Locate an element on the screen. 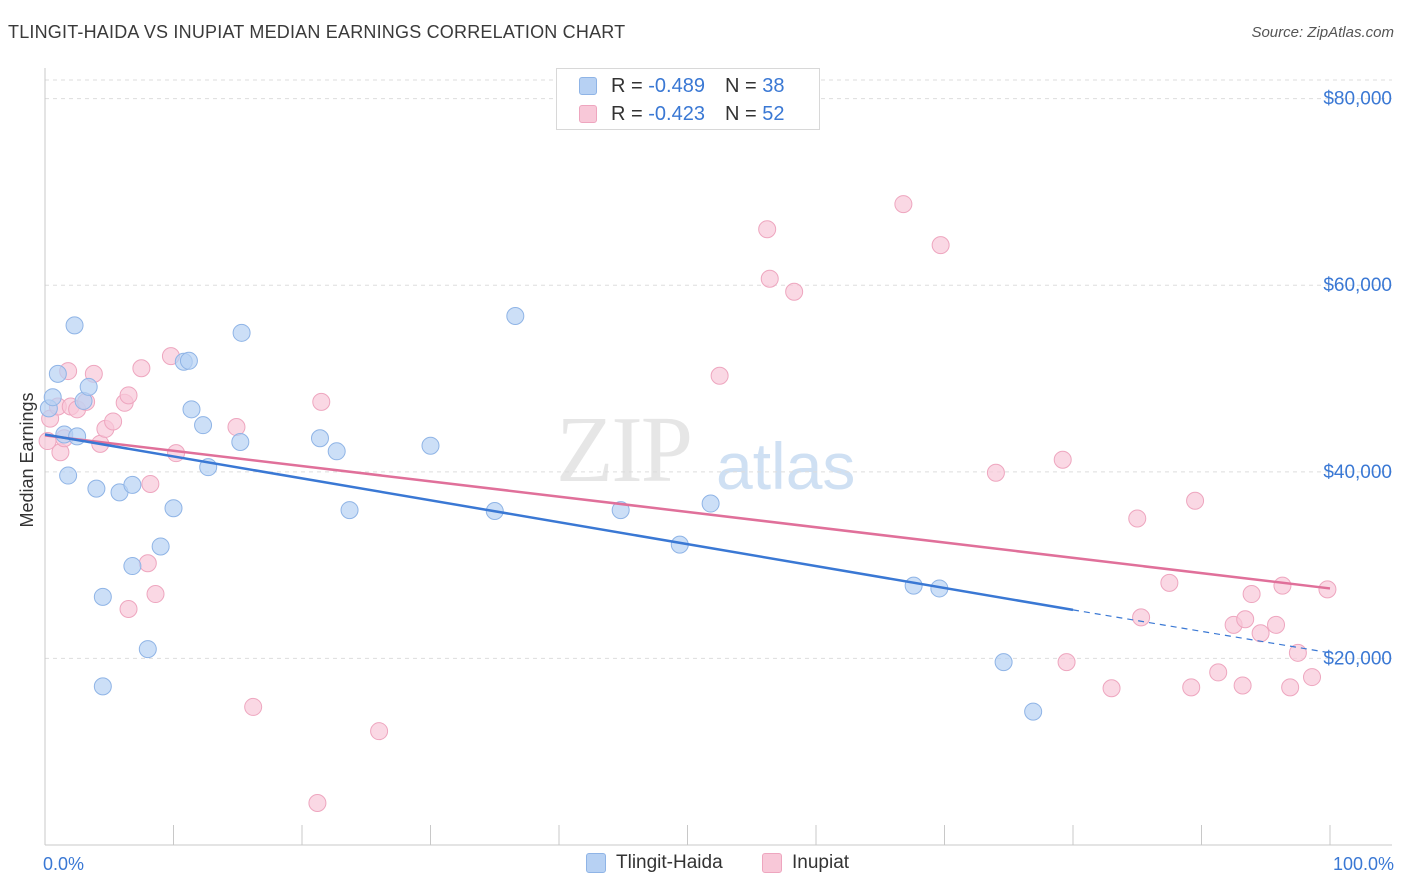  legend-label-tlingit-haida: Tlingit-Haida is located at coordinates (669, 862).